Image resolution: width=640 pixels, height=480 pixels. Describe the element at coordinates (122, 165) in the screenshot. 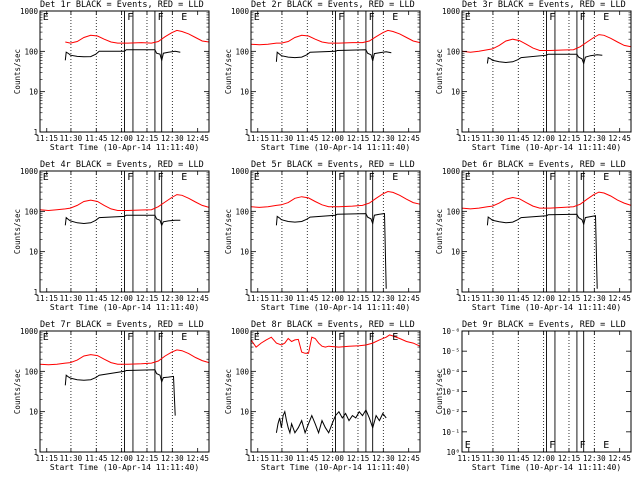

I see `panel-title: Det 4r BLACK = Events, RED = LLD` at that location.